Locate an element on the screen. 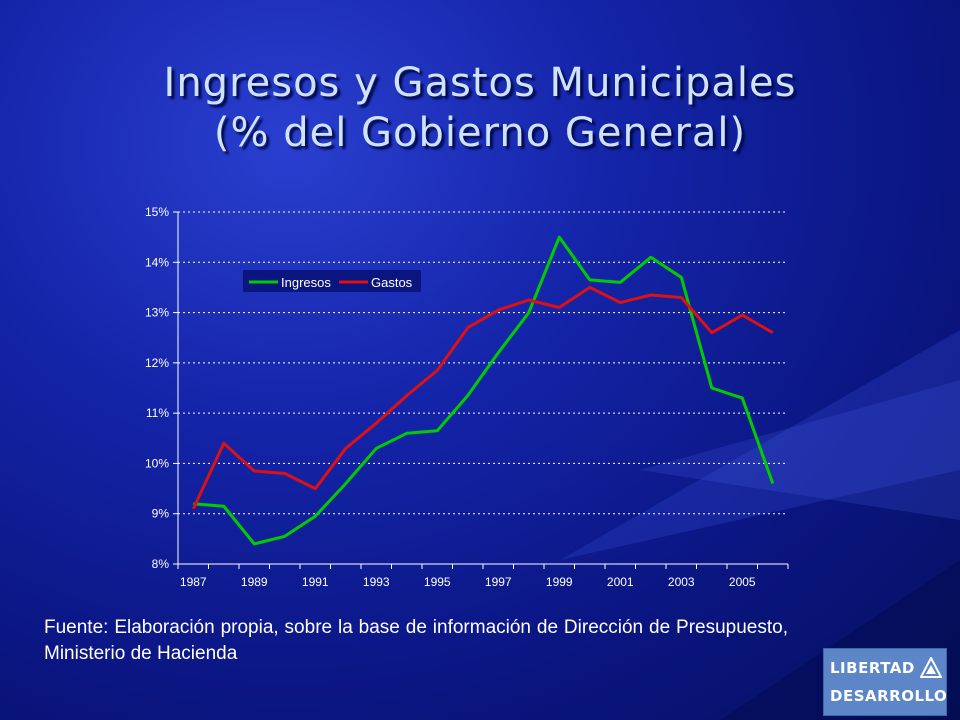 Image resolution: width=960 pixels, height=720 pixels. x-tick-label: 1987 is located at coordinates (193, 582).